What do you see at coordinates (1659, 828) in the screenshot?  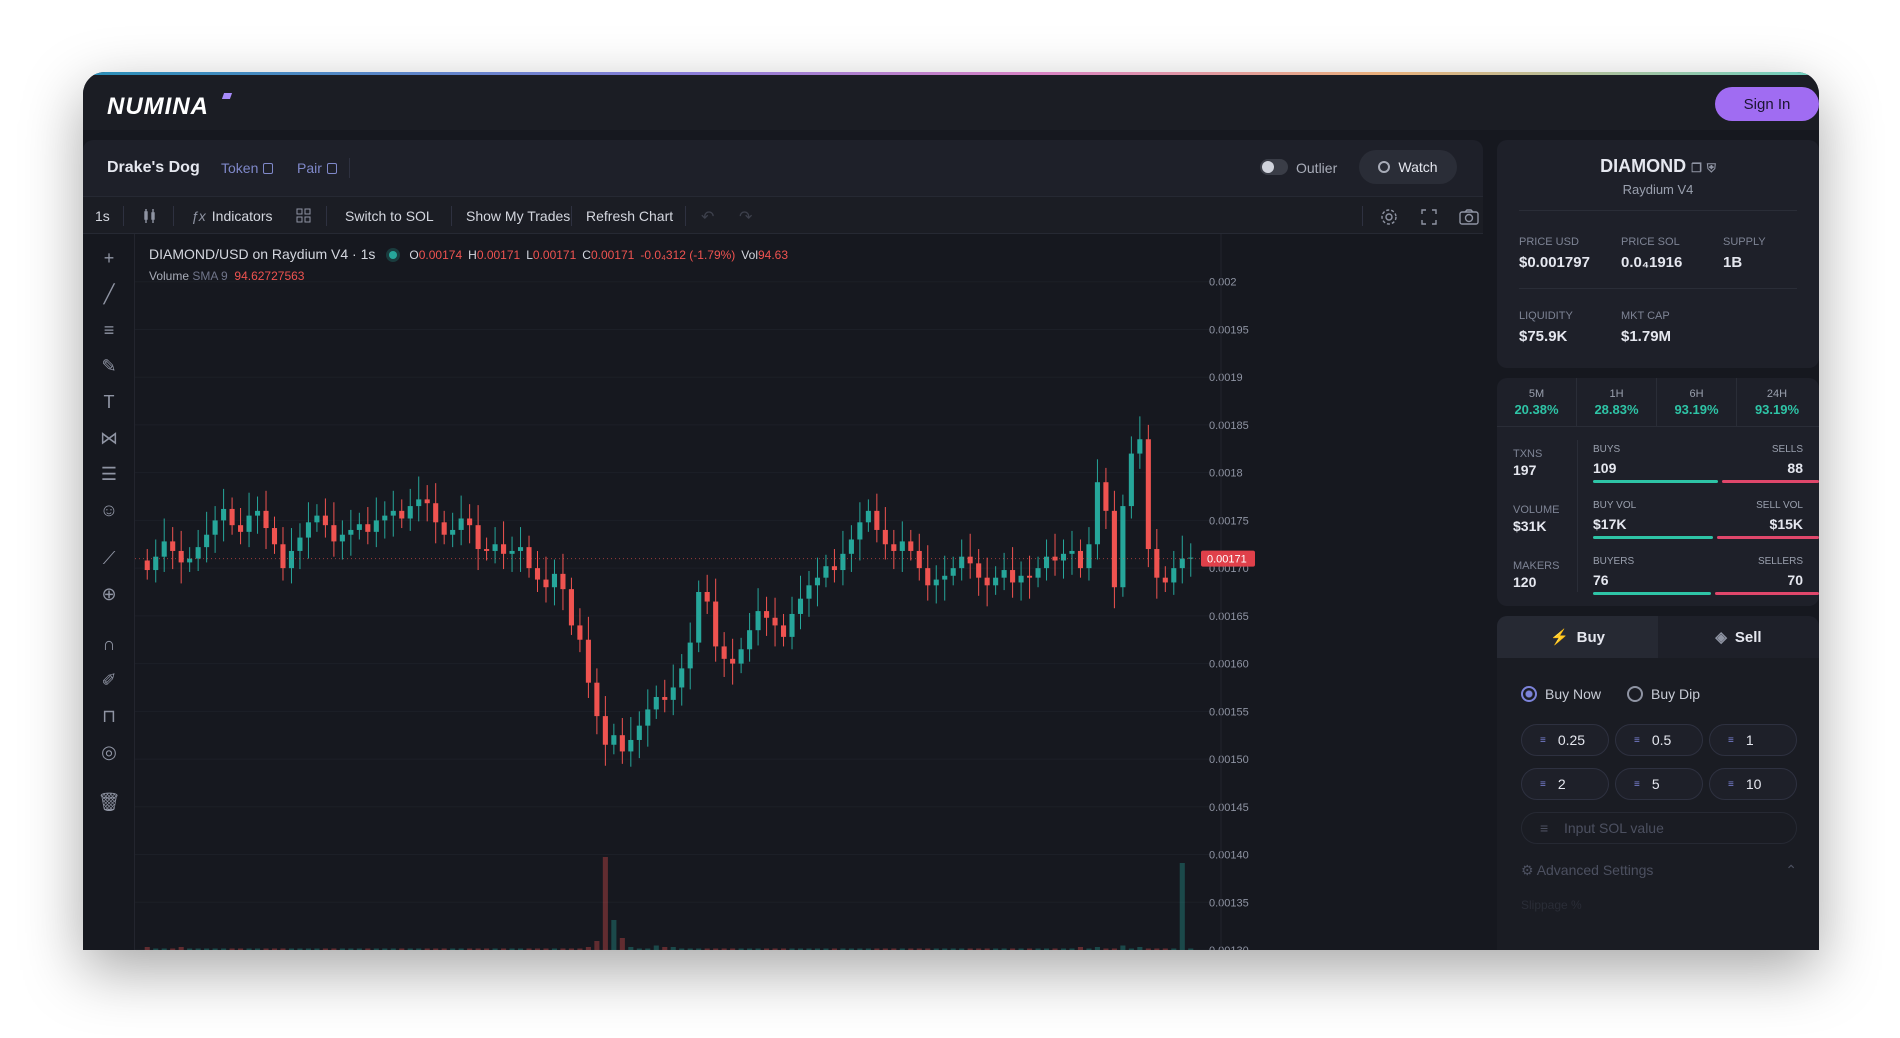 I see `sol-value-input: ≡ Input SOL value` at bounding box center [1659, 828].